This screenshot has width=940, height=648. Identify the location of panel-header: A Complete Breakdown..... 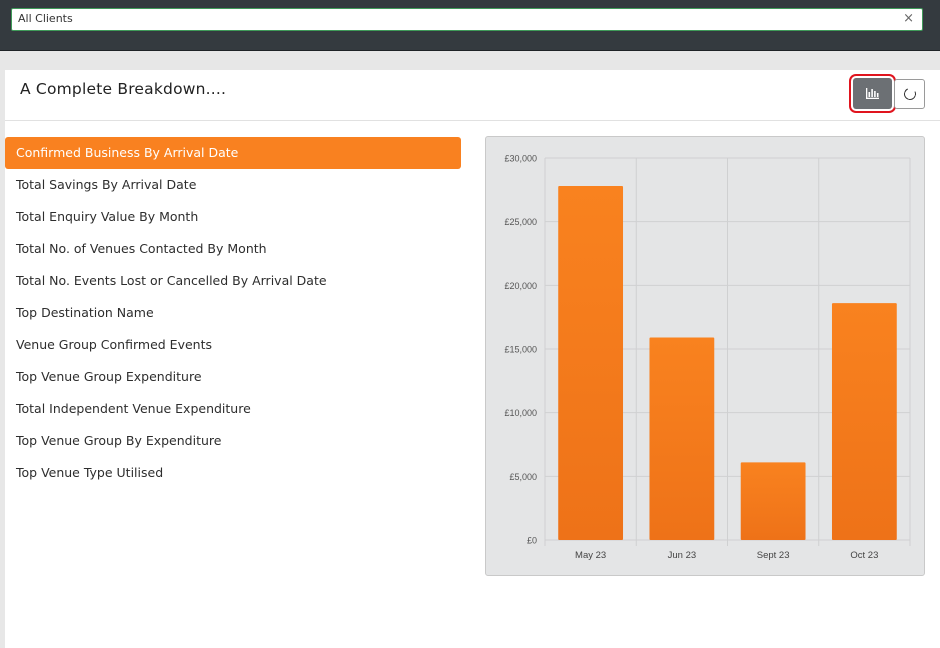
(472, 95).